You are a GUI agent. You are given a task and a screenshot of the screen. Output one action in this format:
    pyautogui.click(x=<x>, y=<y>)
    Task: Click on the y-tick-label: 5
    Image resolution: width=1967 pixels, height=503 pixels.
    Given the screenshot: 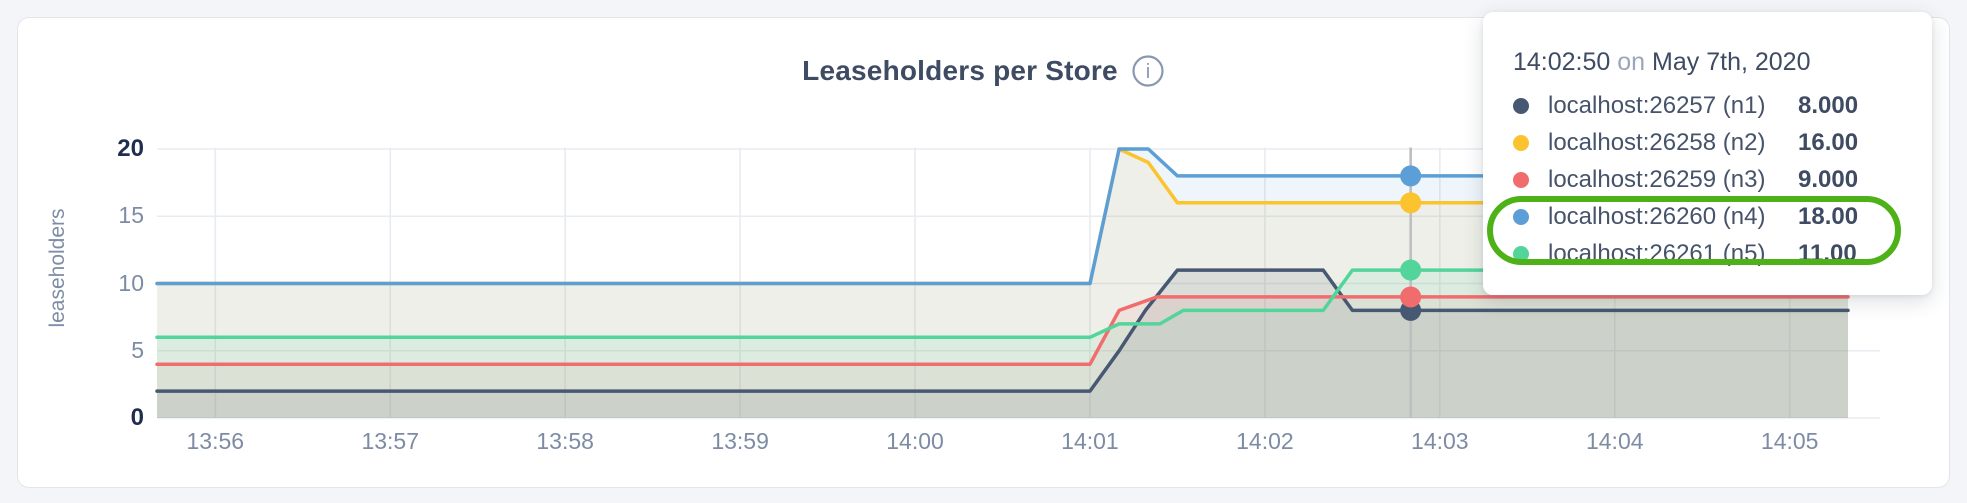 What is the action you would take?
    pyautogui.click(x=137, y=349)
    